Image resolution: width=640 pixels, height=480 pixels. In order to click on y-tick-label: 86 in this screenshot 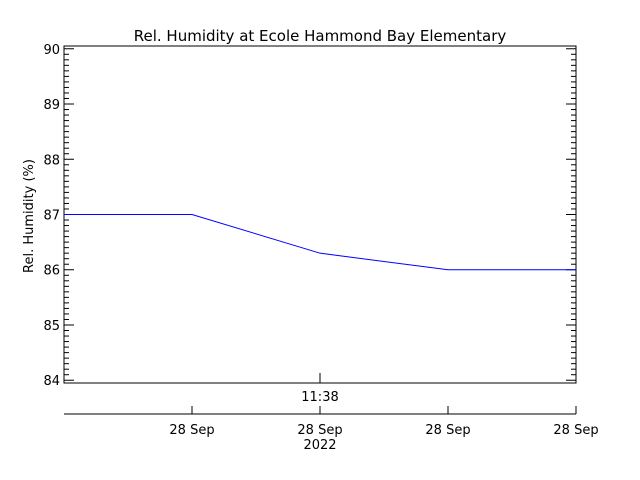, I will do `click(51, 271)`.